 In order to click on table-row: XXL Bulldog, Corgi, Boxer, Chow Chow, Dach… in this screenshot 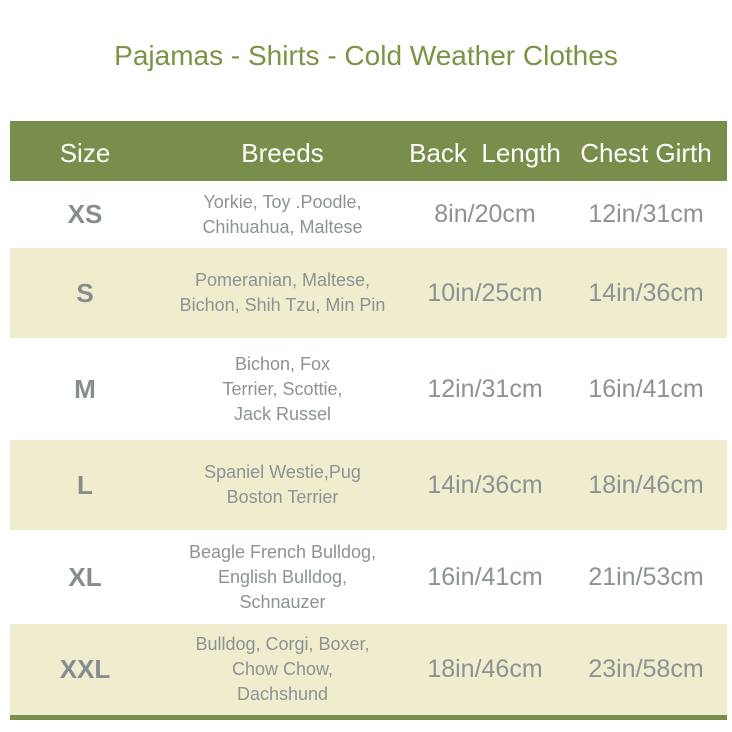, I will do `click(368, 669)`.